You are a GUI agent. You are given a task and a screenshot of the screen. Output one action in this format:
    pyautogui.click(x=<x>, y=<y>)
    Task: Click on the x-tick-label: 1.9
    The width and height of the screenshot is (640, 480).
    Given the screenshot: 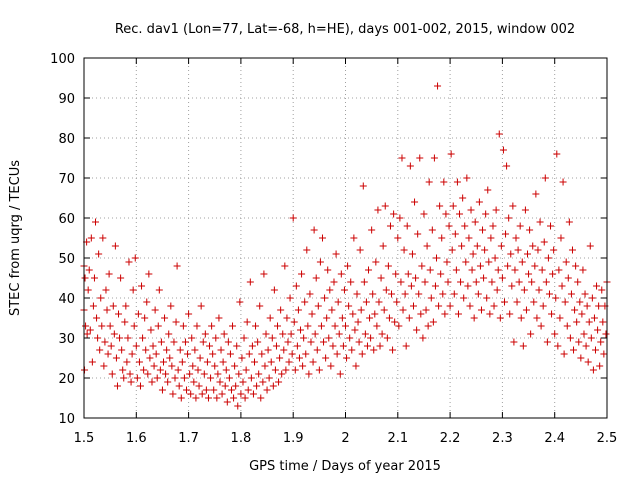 What is the action you would take?
    pyautogui.click(x=293, y=438)
    